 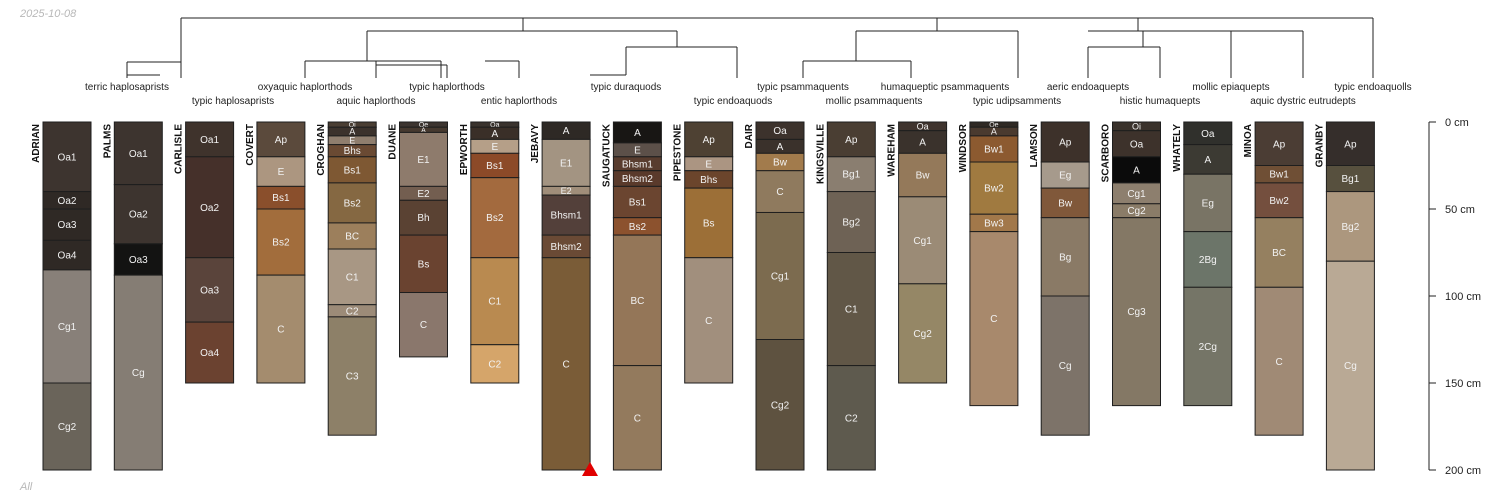 I want to click on horizon-label: Bg1, so click(x=1351, y=179).